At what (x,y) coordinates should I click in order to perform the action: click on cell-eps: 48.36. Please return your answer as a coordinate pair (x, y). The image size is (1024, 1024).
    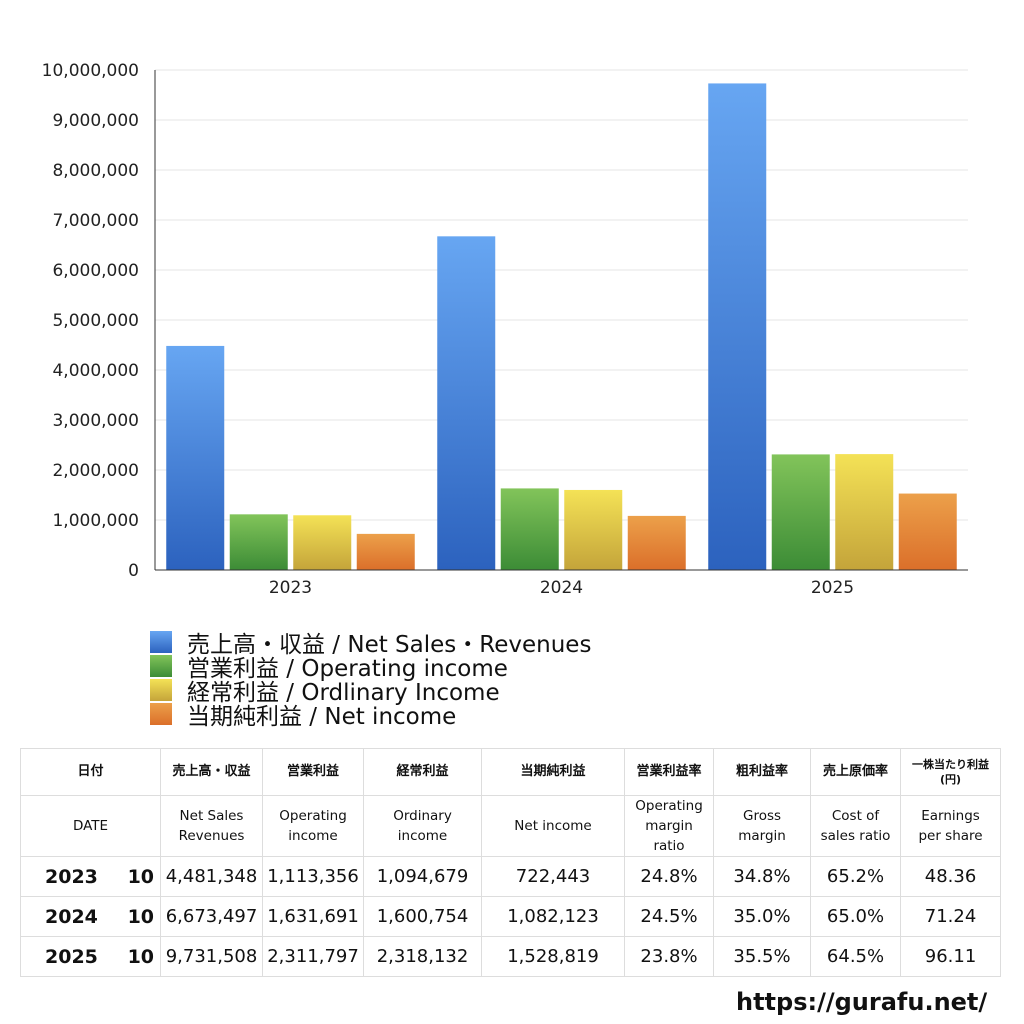
    Looking at the image, I should click on (951, 876).